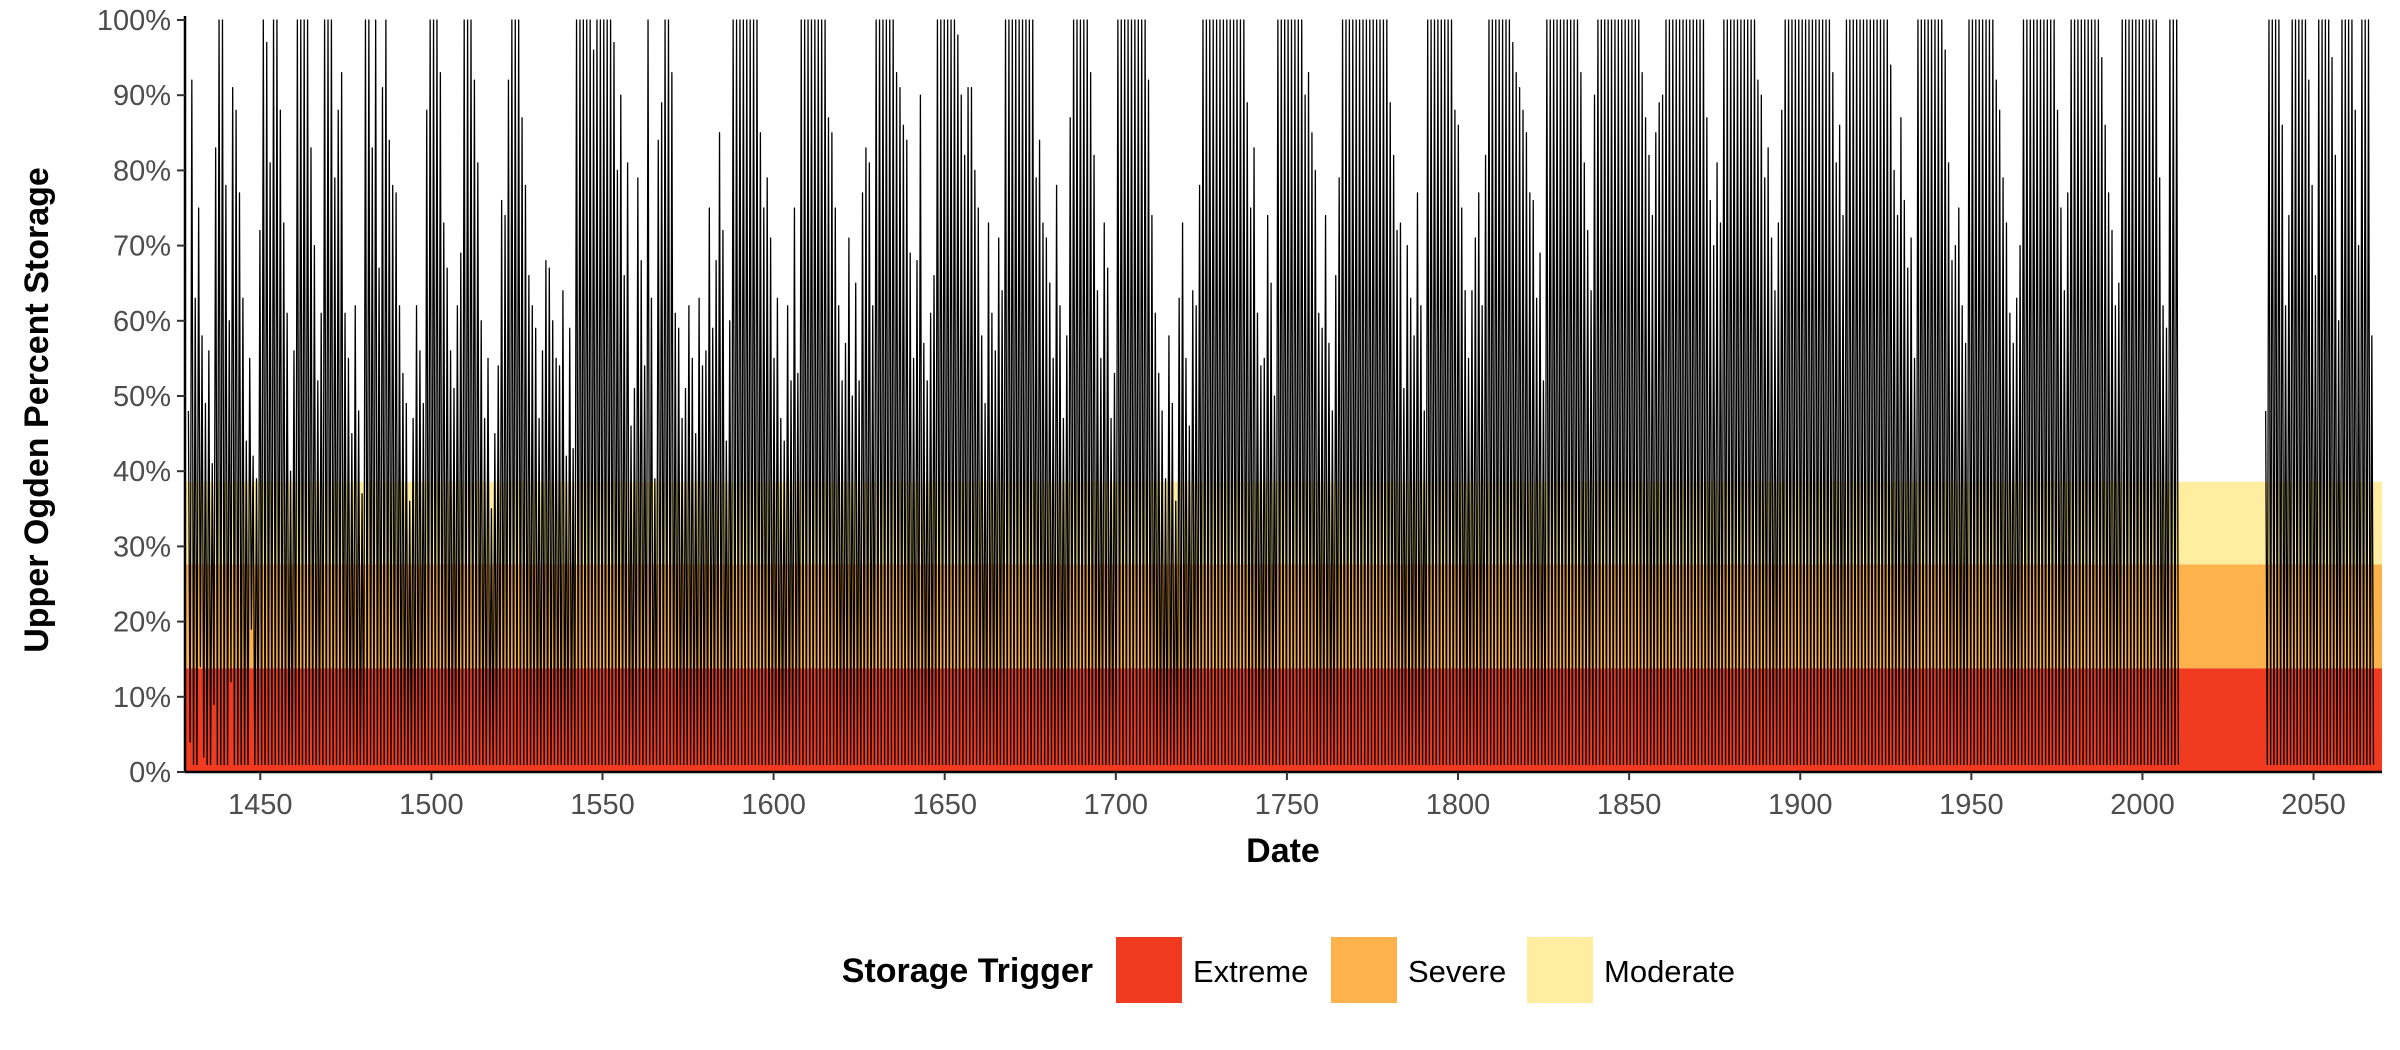 This screenshot has height=1050, width=2400. I want to click on legend-title: Storage Trigger, so click(967, 971).